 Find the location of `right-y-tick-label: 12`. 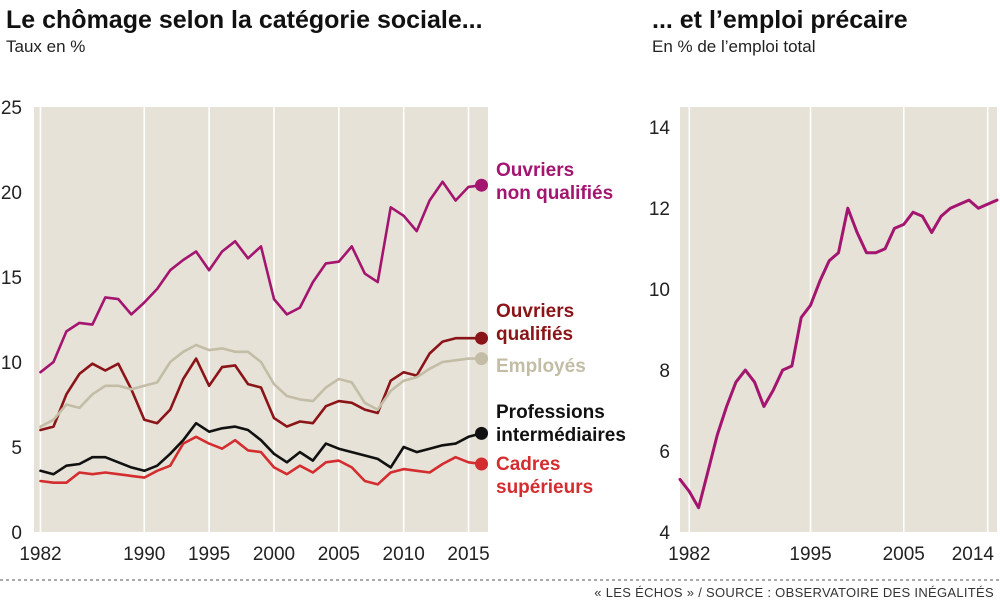

right-y-tick-label: 12 is located at coordinates (659, 209).